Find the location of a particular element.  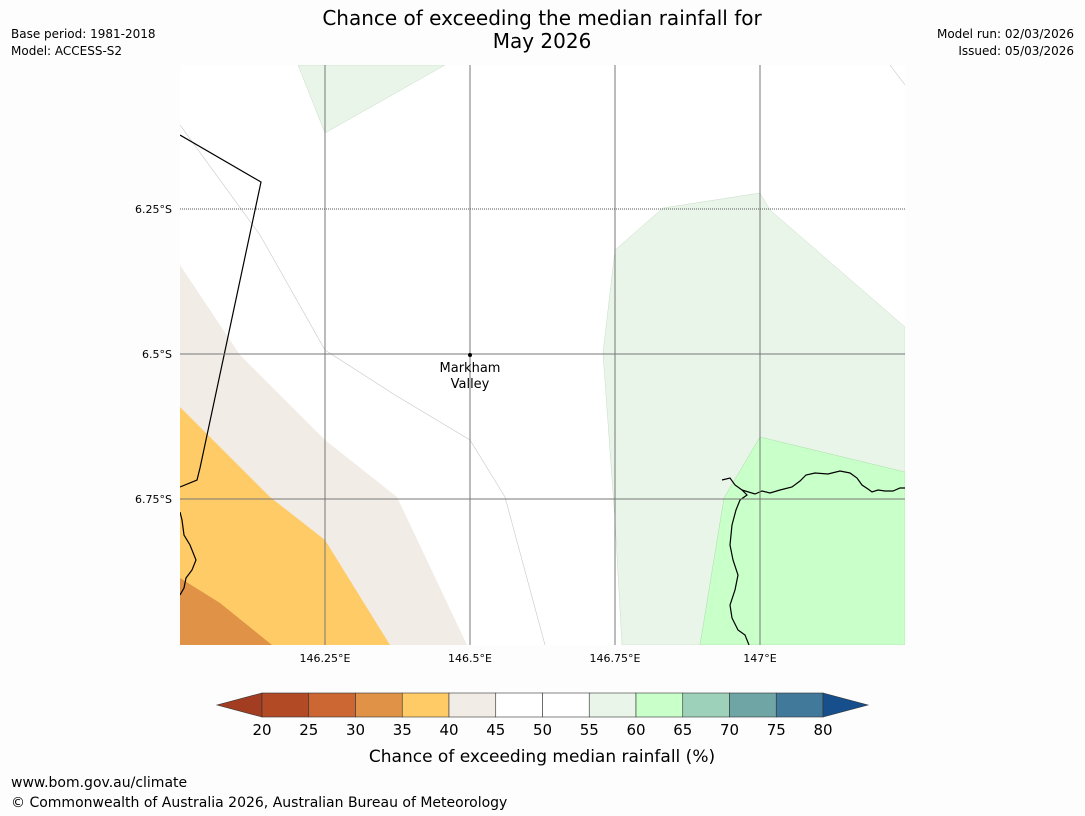

colorbar-tick-label: 70 is located at coordinates (729, 730).